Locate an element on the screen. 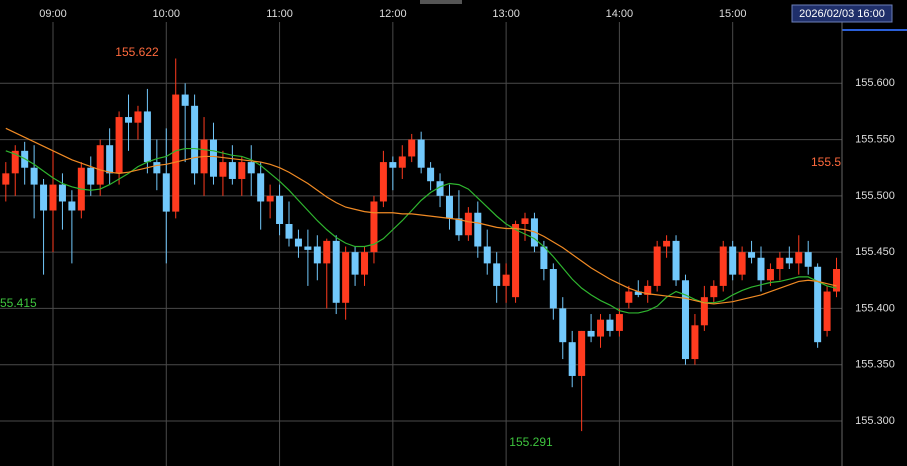  annotation: 155.622 is located at coordinates (137, 52).